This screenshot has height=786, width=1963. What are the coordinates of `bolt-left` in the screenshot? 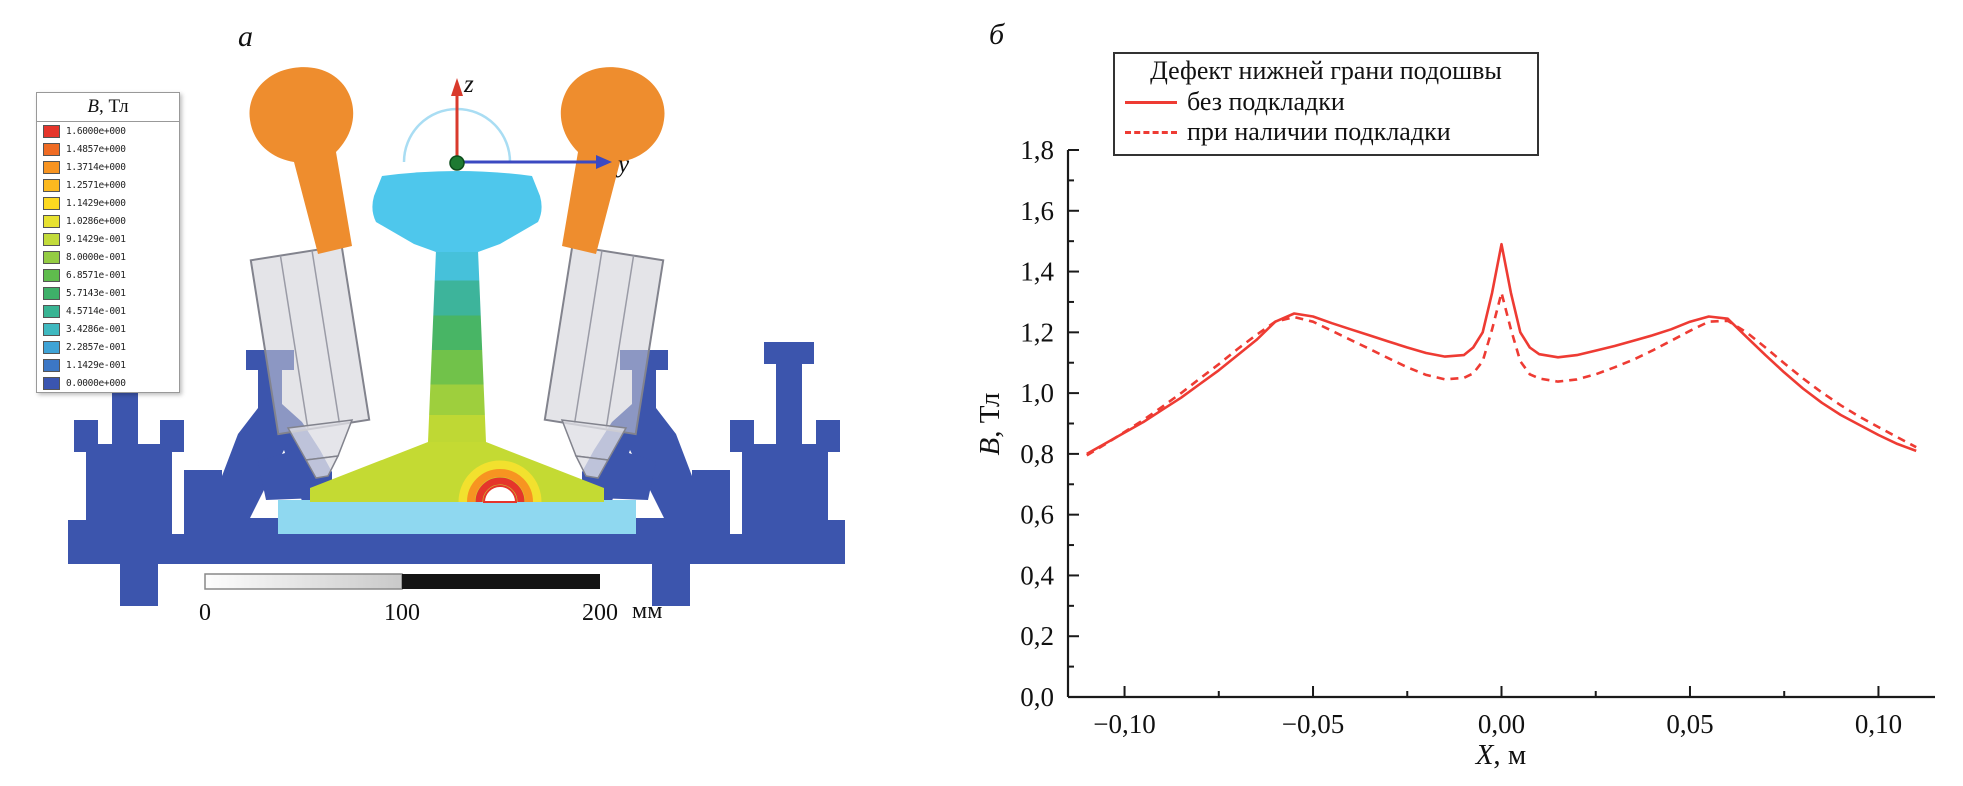 It's located at (139, 585).